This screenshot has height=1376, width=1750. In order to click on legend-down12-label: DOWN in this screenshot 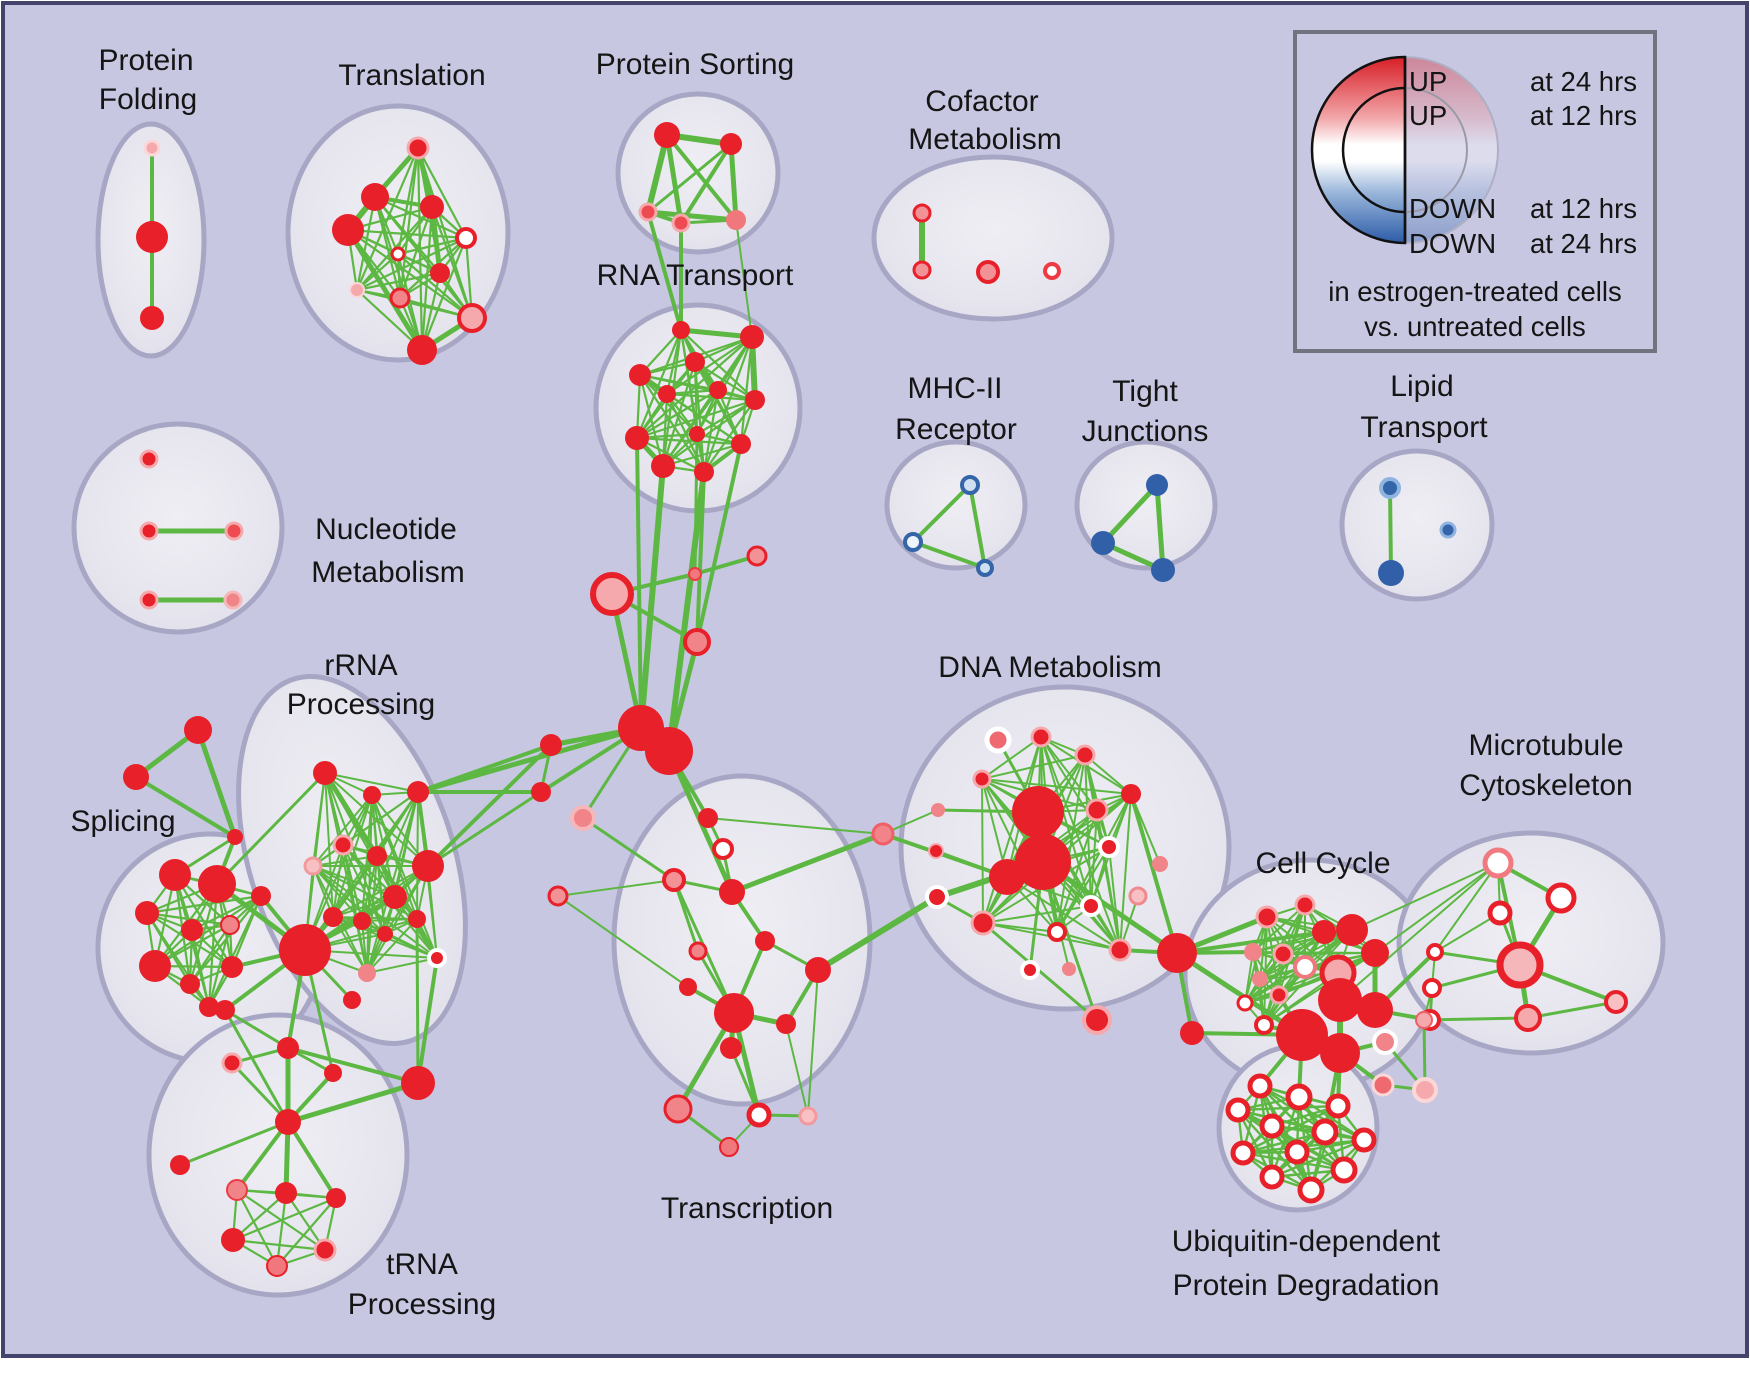, I will do `click(1453, 209)`.